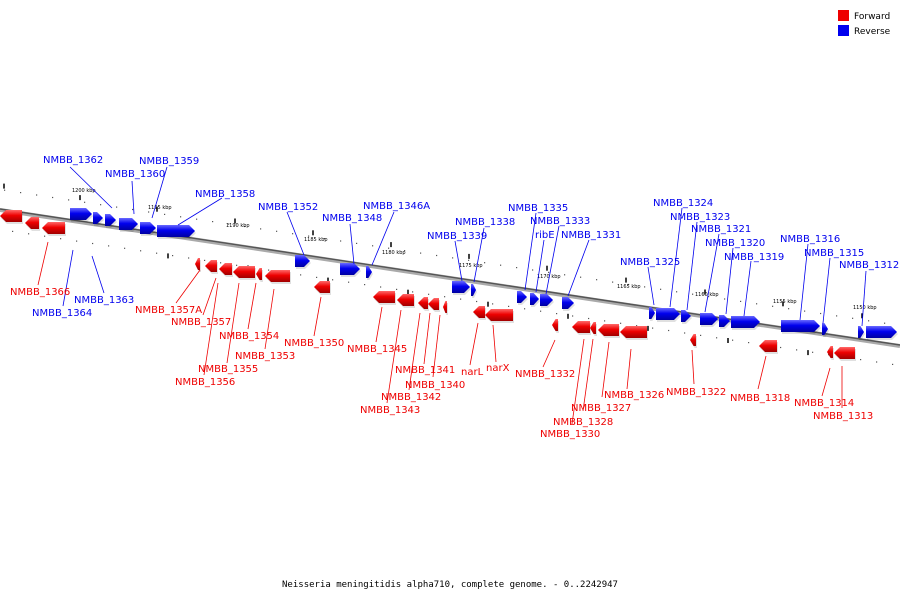  I want to click on gene-label: NMBB_1327, so click(601, 408).